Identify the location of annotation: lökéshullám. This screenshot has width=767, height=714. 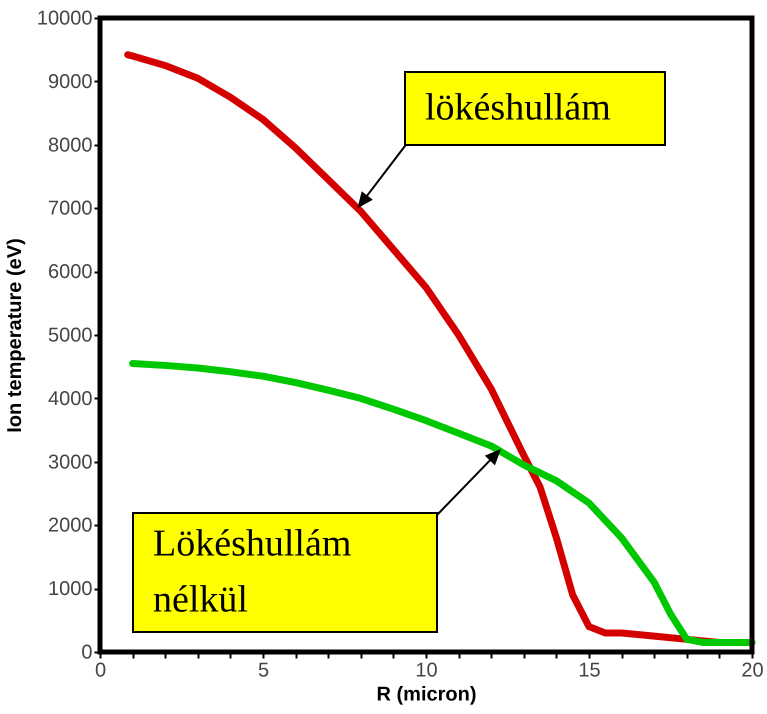
(518, 107).